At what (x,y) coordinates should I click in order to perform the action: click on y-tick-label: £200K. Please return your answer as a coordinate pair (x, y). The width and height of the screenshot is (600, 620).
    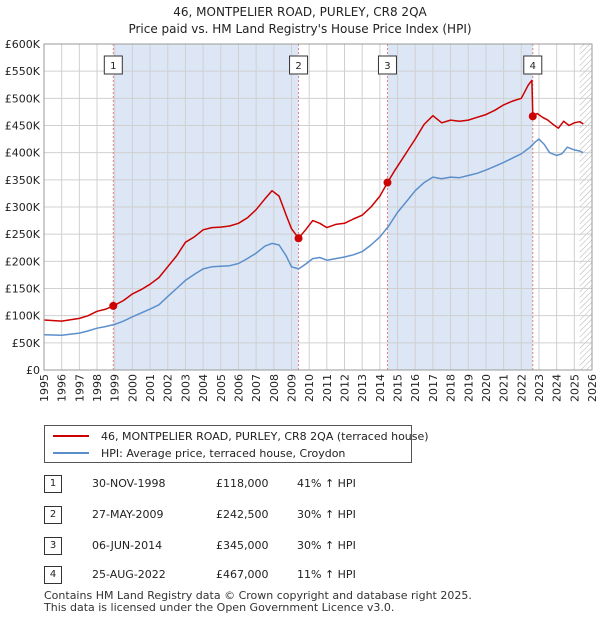
    Looking at the image, I should click on (23, 261).